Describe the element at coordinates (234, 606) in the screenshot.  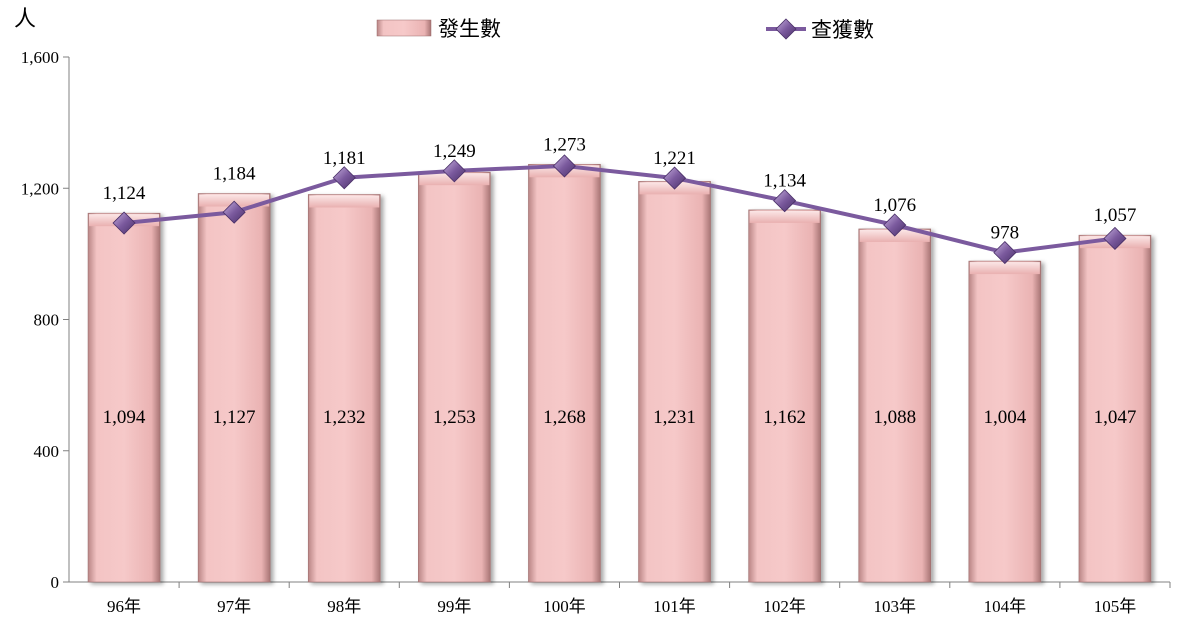
I see `x-tick-label: 97年` at that location.